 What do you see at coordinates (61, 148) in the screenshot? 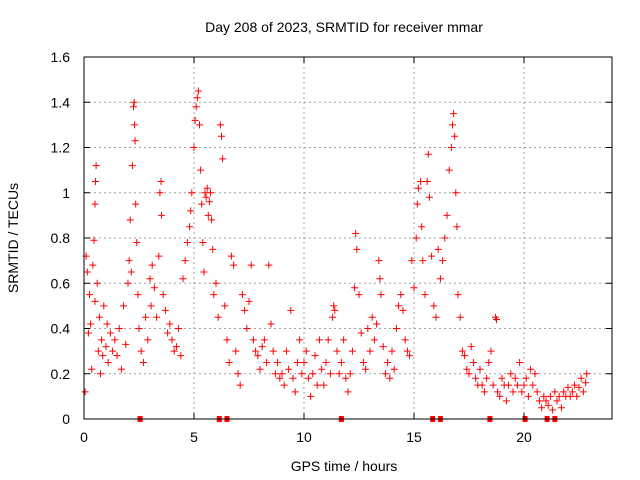
I see `y-tick-label: 1.2` at bounding box center [61, 148].